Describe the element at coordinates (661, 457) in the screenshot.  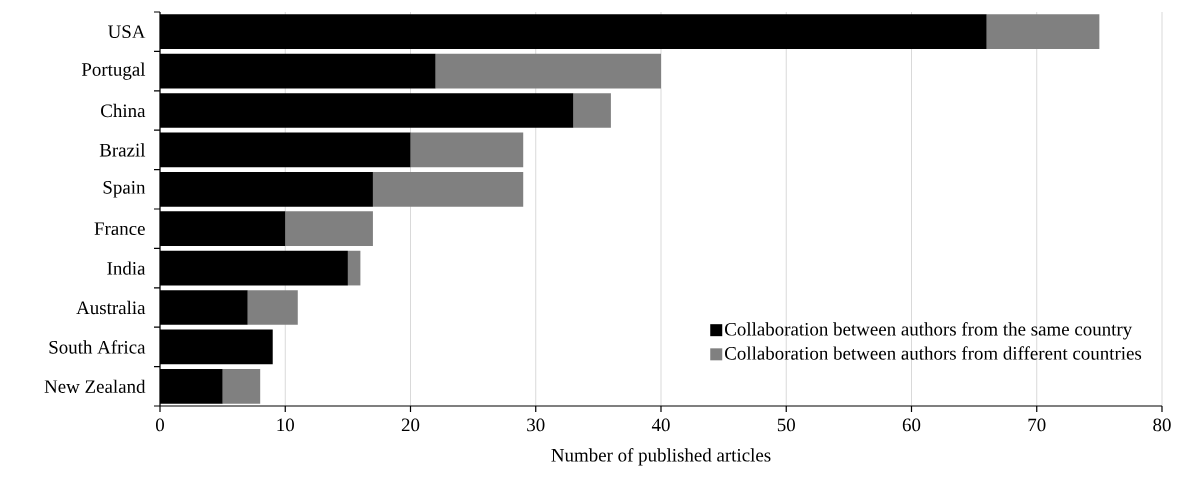
I see `x-axis-title: Number of published articles` at that location.